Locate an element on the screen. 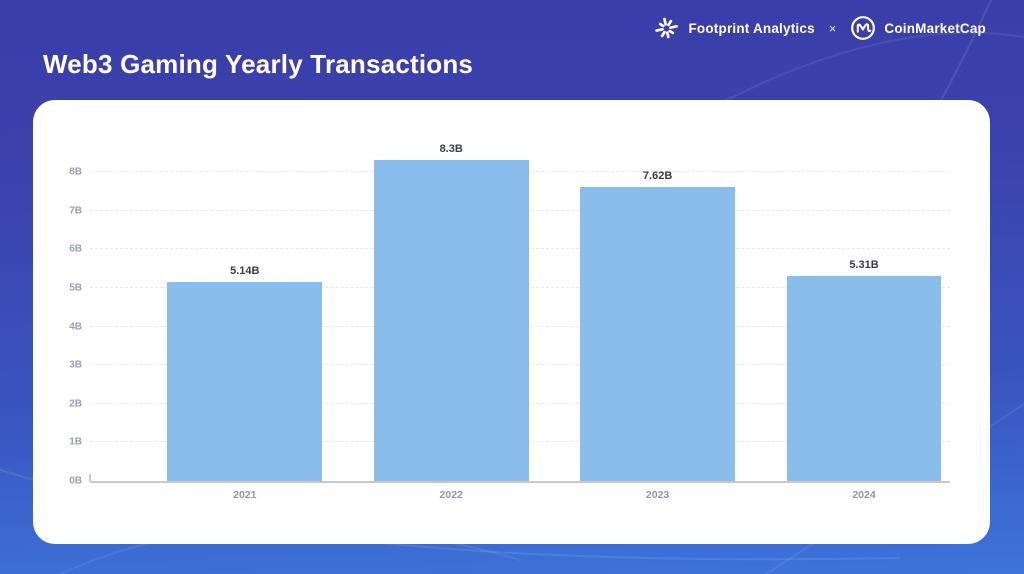 This screenshot has height=574, width=1024. y-tick-label-8B: 8B is located at coordinates (75, 172).